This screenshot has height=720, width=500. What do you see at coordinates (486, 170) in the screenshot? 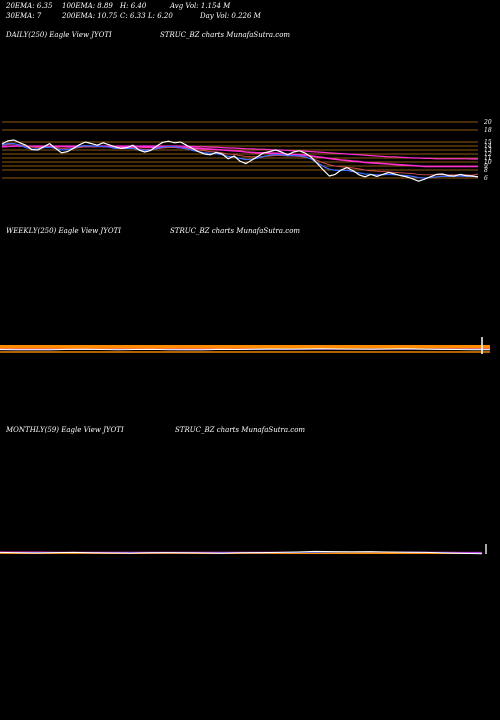
I see `daily-y-tick-9: 8` at bounding box center [486, 170].